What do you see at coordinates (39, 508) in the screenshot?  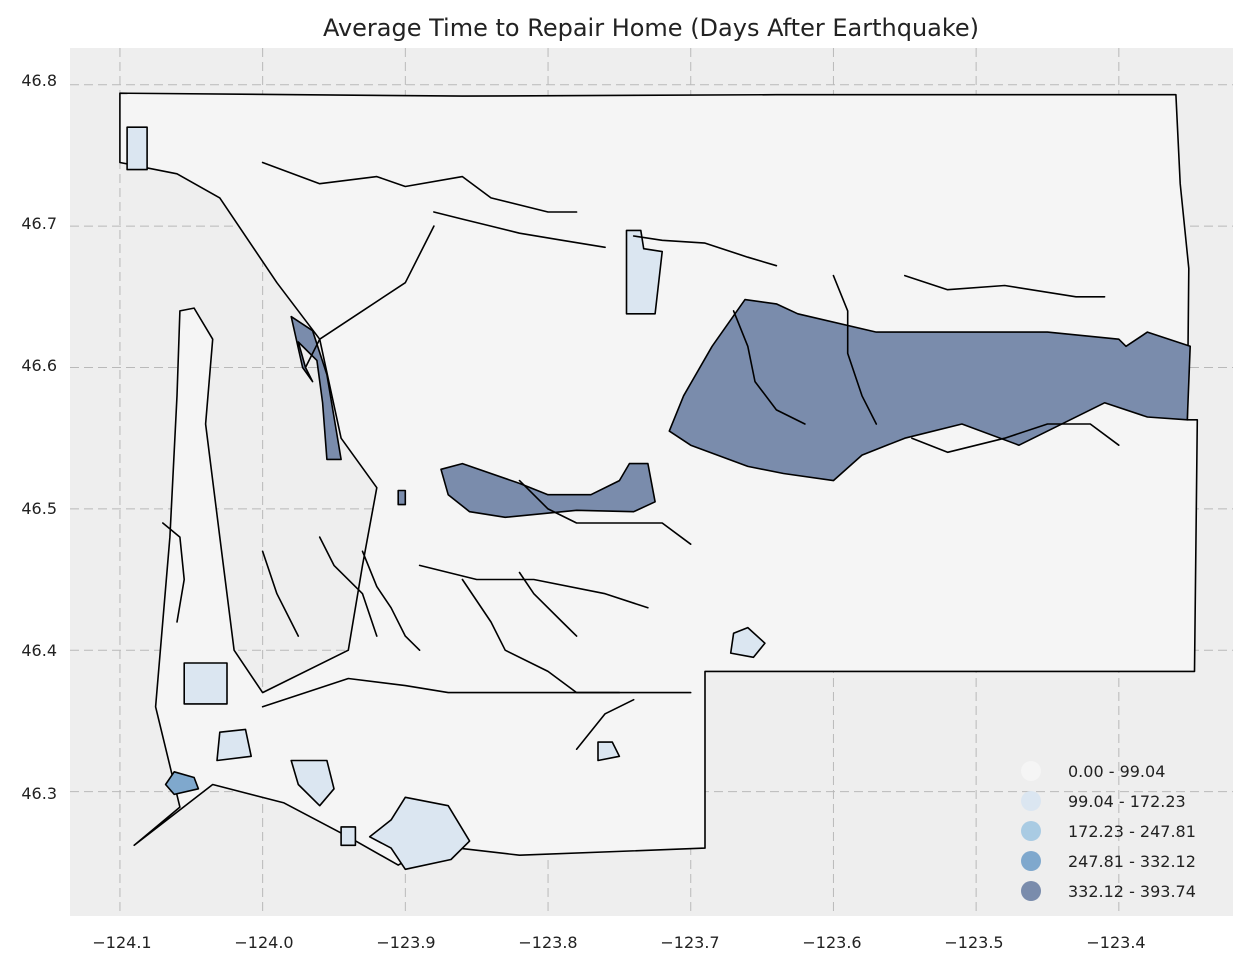 I see `y-tick-label: 46.5` at bounding box center [39, 508].